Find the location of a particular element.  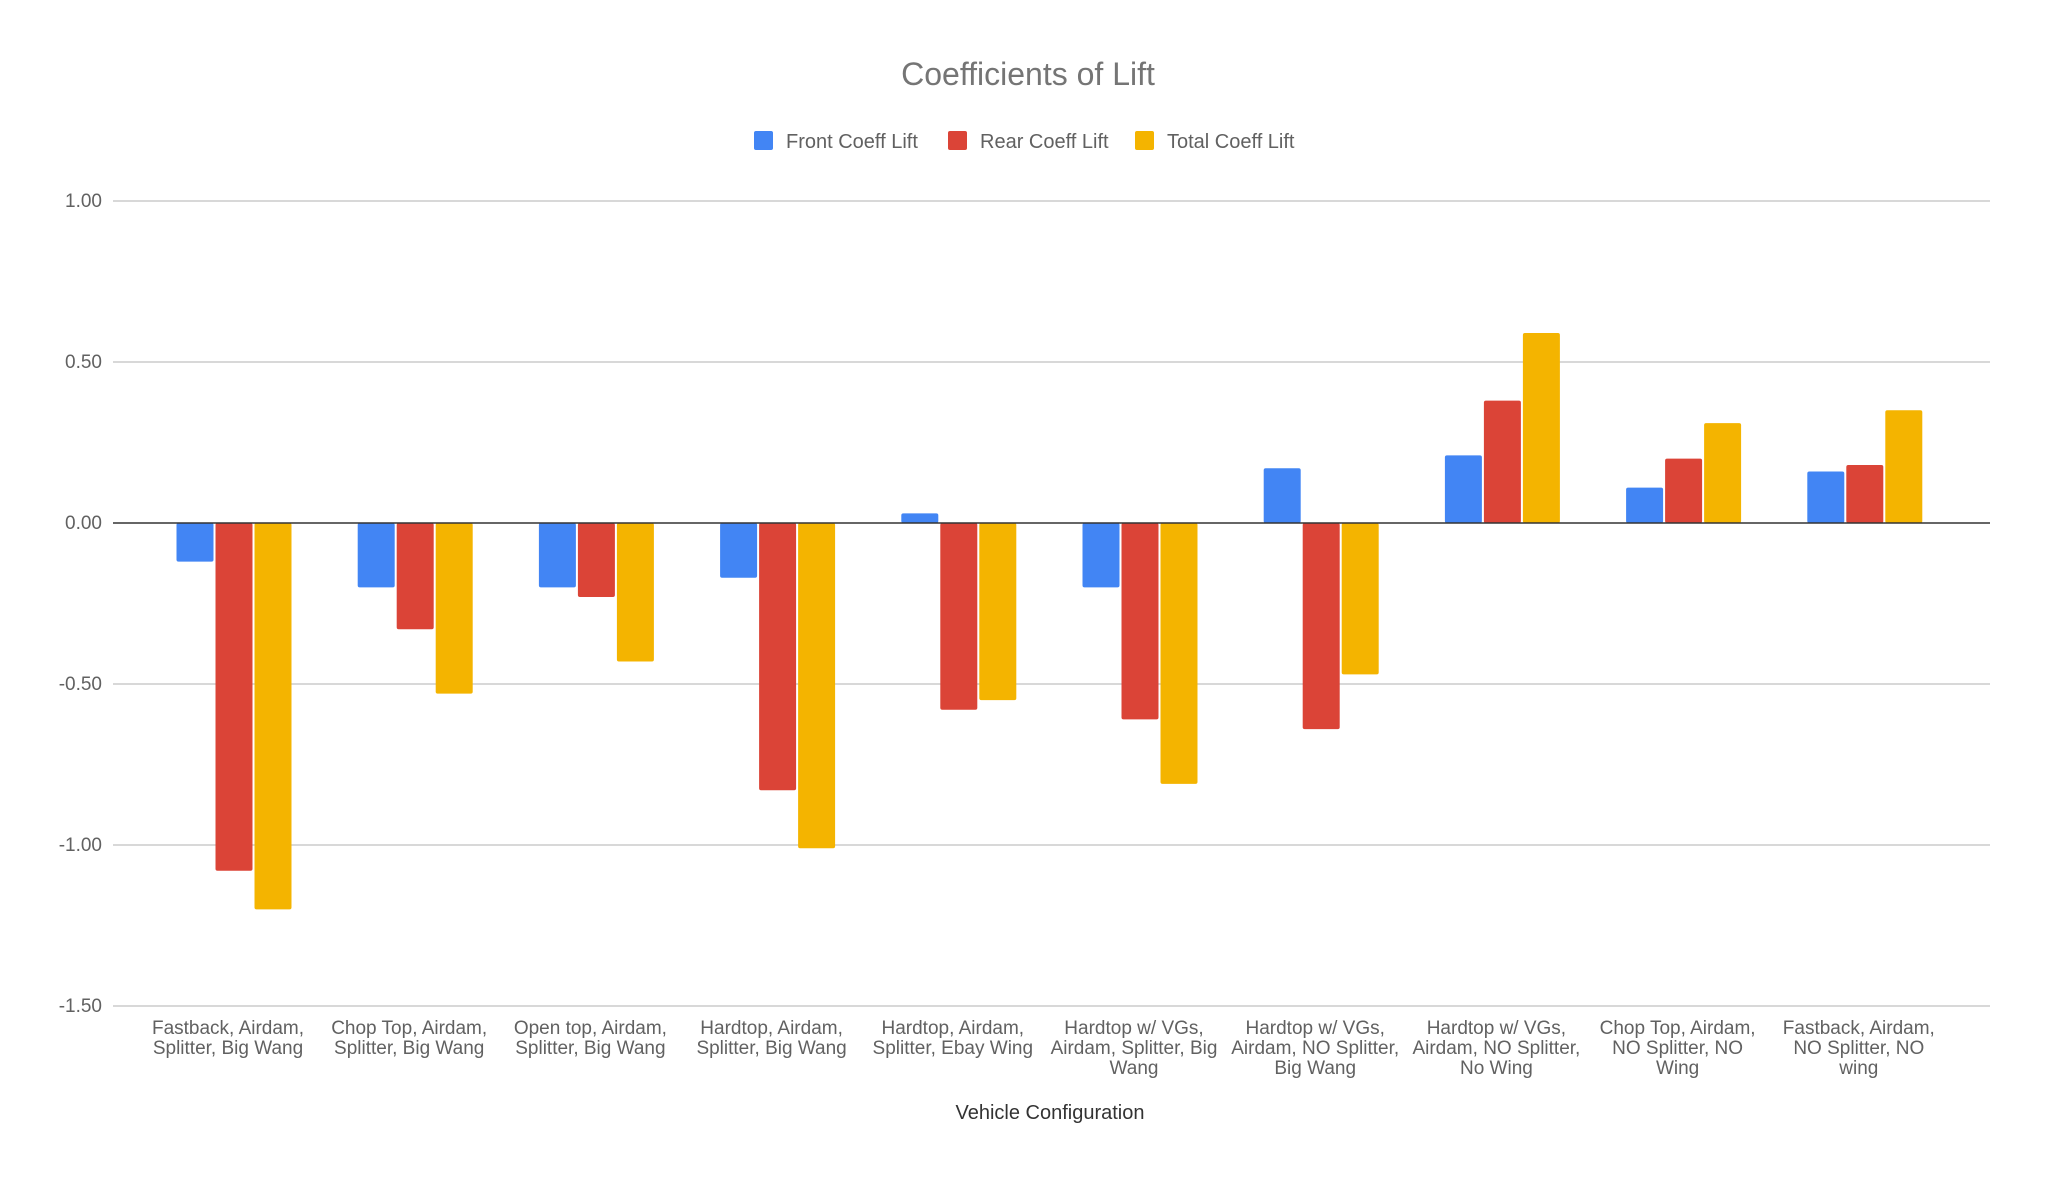

x-tick-label: Hardtop w/ VGs, Airdam, Splitter, Big Wang is located at coordinates (1134, 1048).